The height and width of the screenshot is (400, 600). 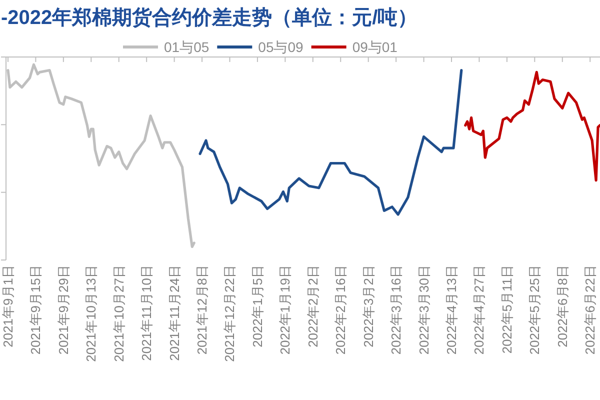 What do you see at coordinates (562, 306) in the screenshot?
I see `x-tick-label: 2022年6月8日` at bounding box center [562, 306].